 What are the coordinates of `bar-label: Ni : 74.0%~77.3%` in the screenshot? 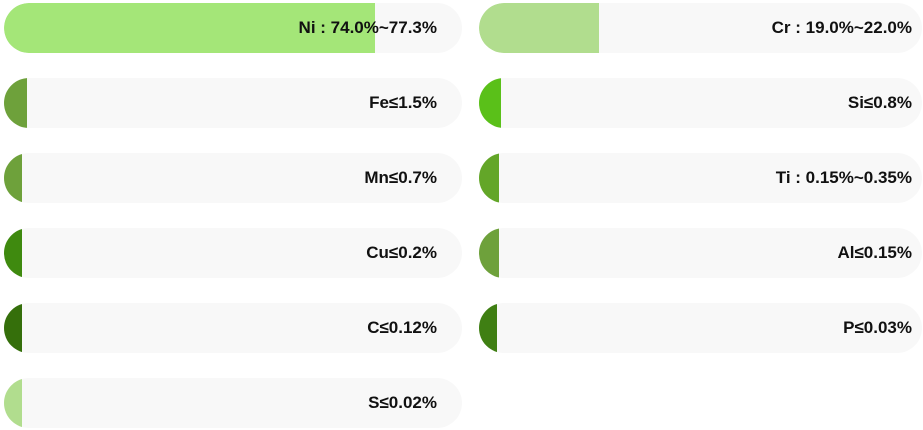 It's located at (367, 27).